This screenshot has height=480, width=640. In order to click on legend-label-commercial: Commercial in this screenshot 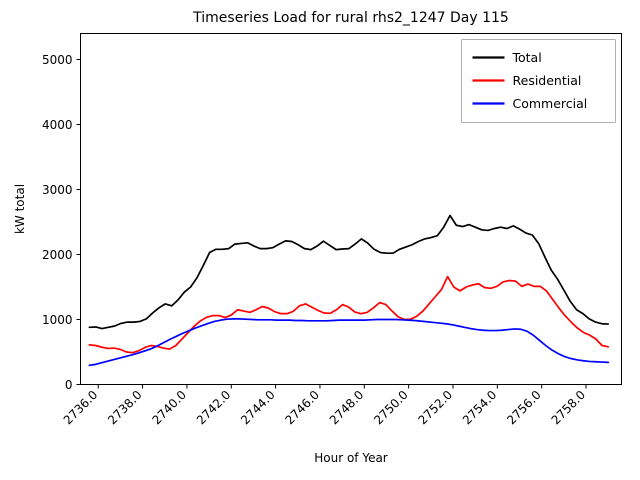, I will do `click(550, 103)`.